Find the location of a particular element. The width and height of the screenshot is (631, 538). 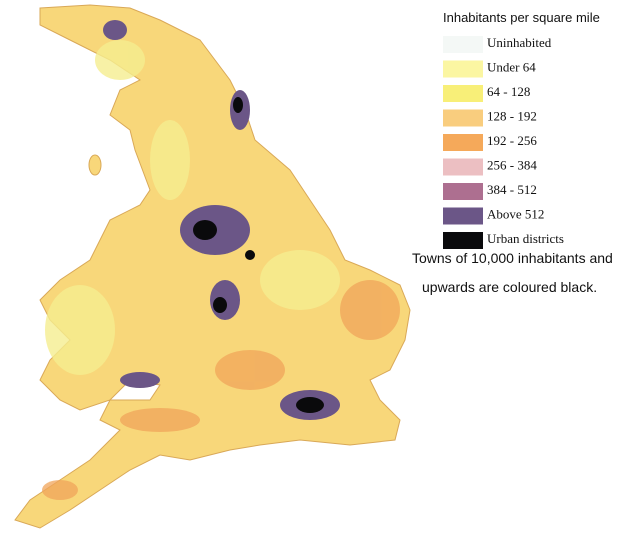

legend-label: 384 - 512 is located at coordinates (512, 189).